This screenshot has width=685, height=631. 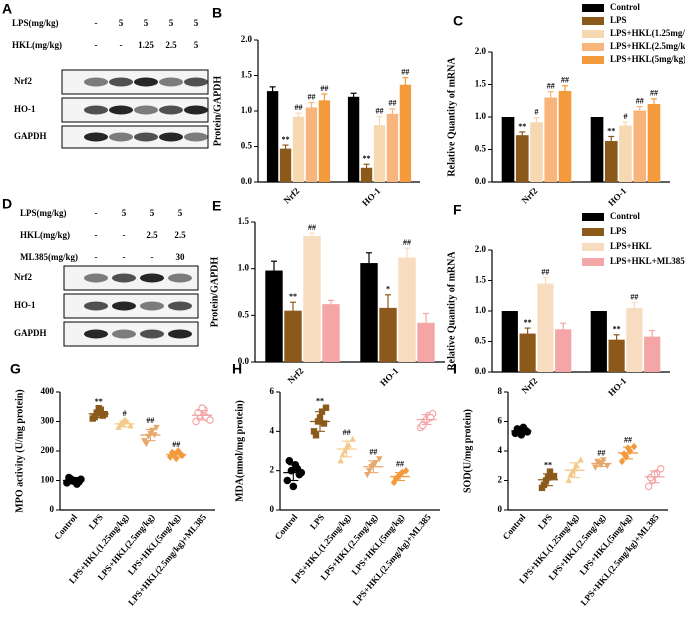 I want to click on y-axis-label: MPO activity (U/mg protein), so click(x=19, y=450).